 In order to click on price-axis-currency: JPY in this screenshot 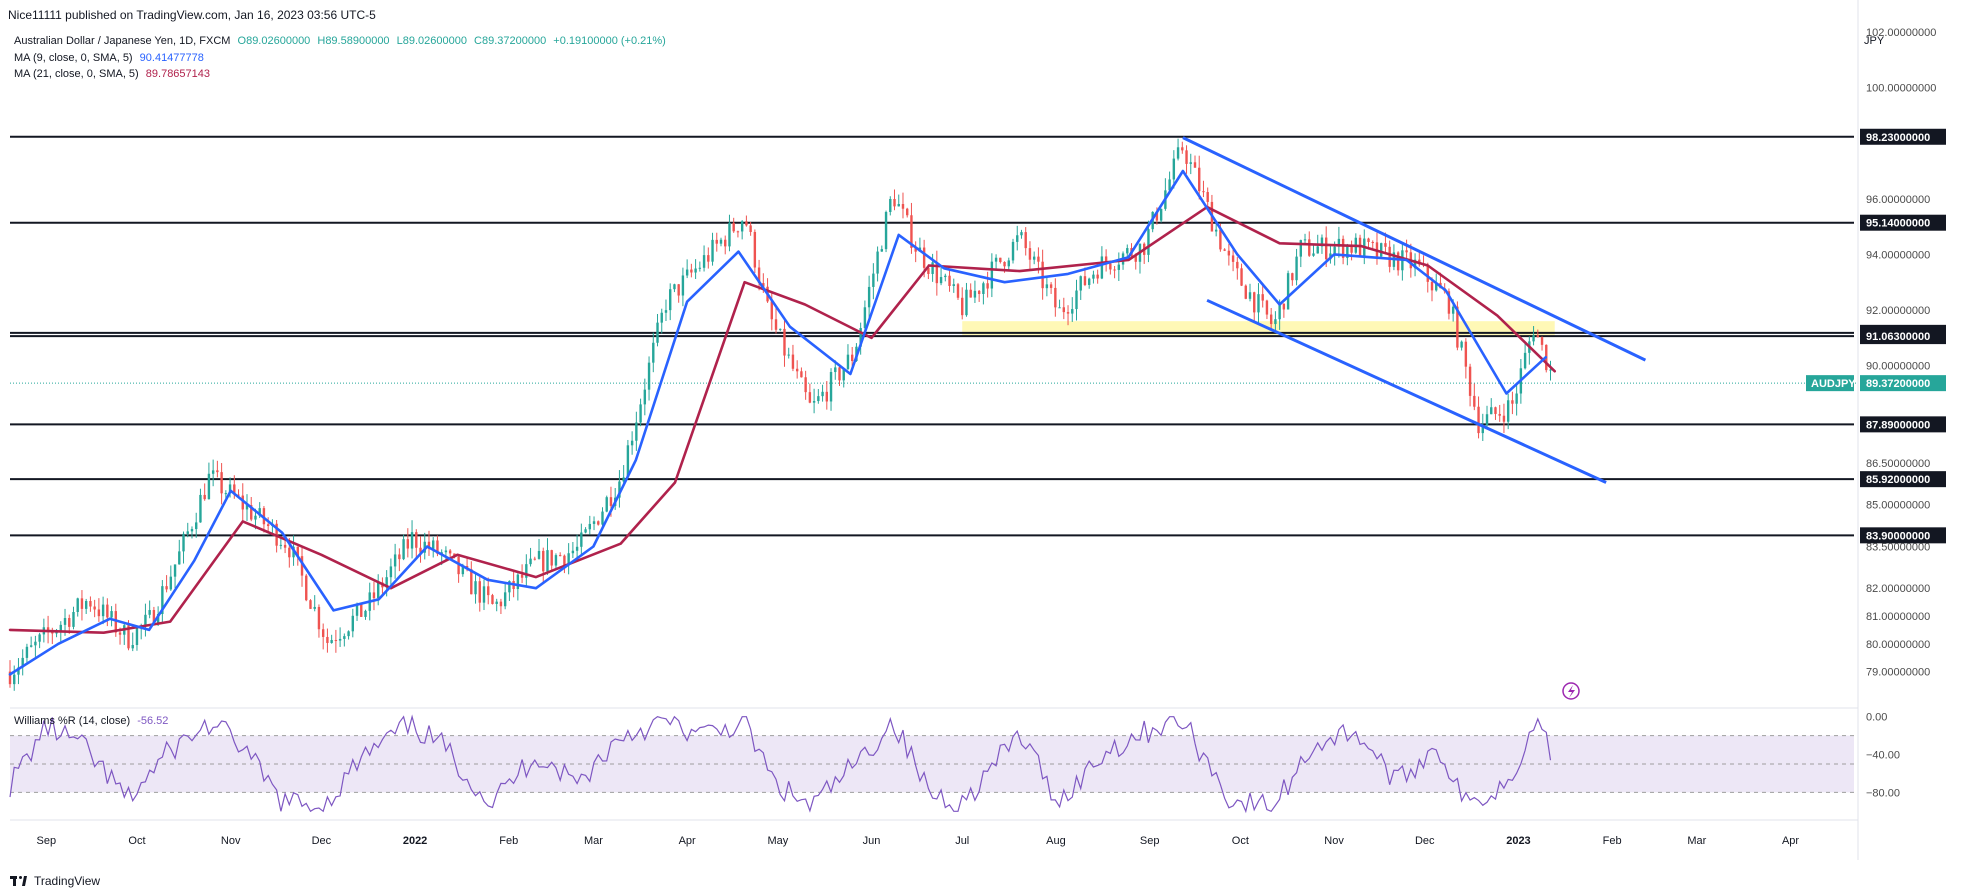, I will do `click(1874, 41)`.